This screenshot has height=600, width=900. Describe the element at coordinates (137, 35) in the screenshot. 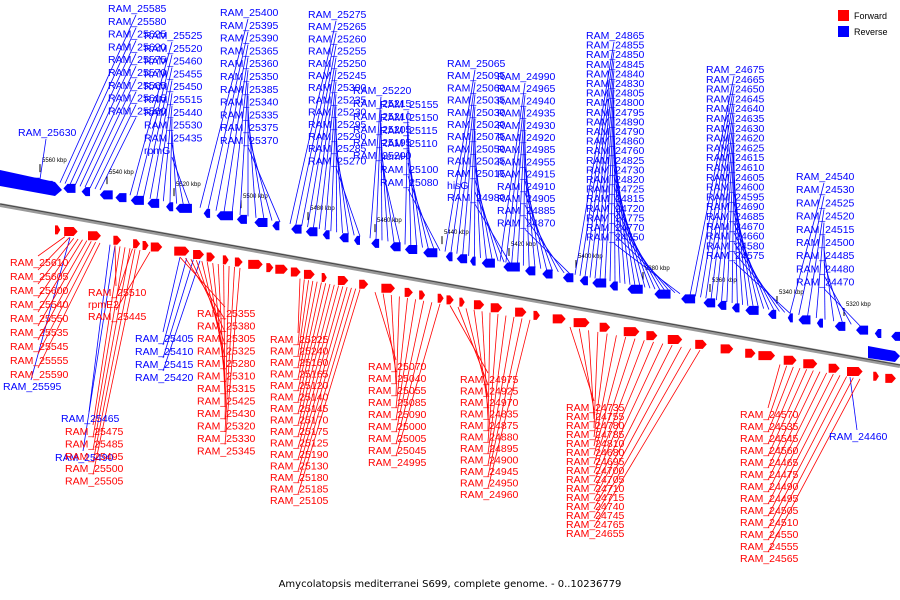

I see `reverse-gene-label: RAM_25625` at that location.